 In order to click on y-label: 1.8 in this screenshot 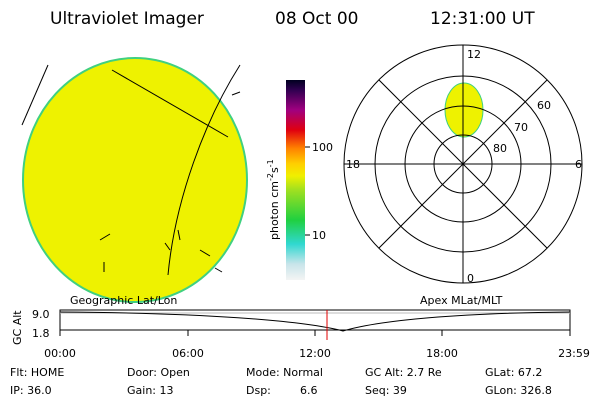, I will do `click(41, 333)`.